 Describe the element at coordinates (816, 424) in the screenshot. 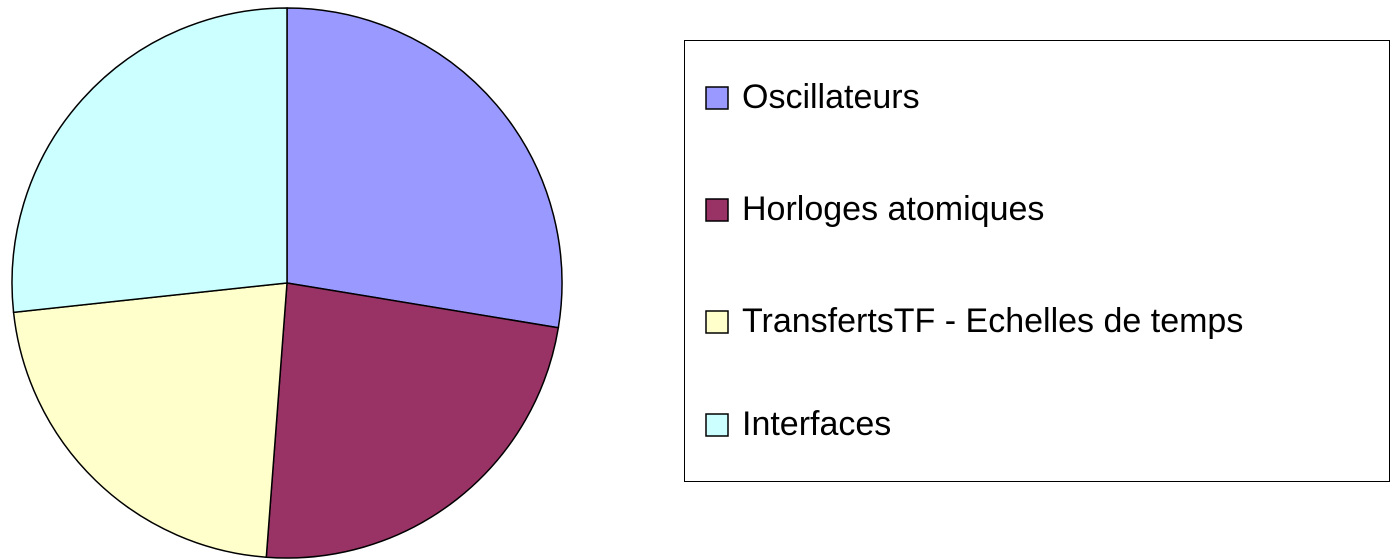

I see `legend-label: Interfaces` at that location.